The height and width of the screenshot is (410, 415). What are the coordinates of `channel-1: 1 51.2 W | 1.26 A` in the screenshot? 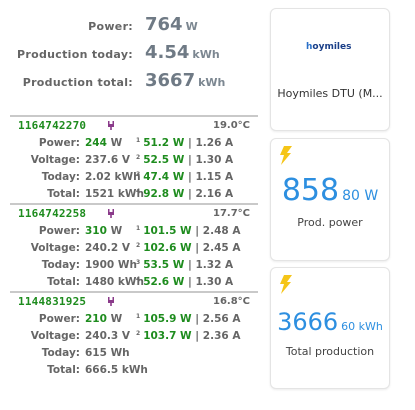 It's located at (184, 143).